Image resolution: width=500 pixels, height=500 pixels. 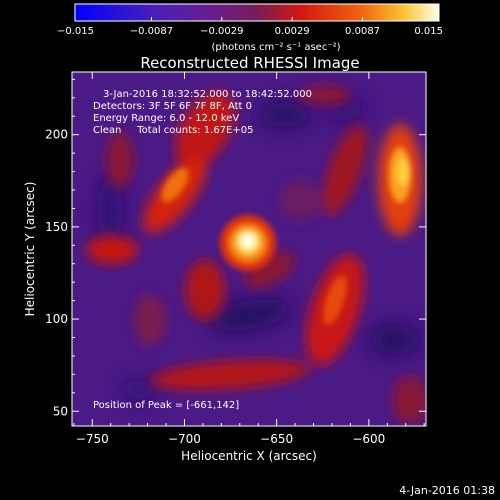 What do you see at coordinates (56, 135) in the screenshot?
I see `y-tick-label: 200` at bounding box center [56, 135].